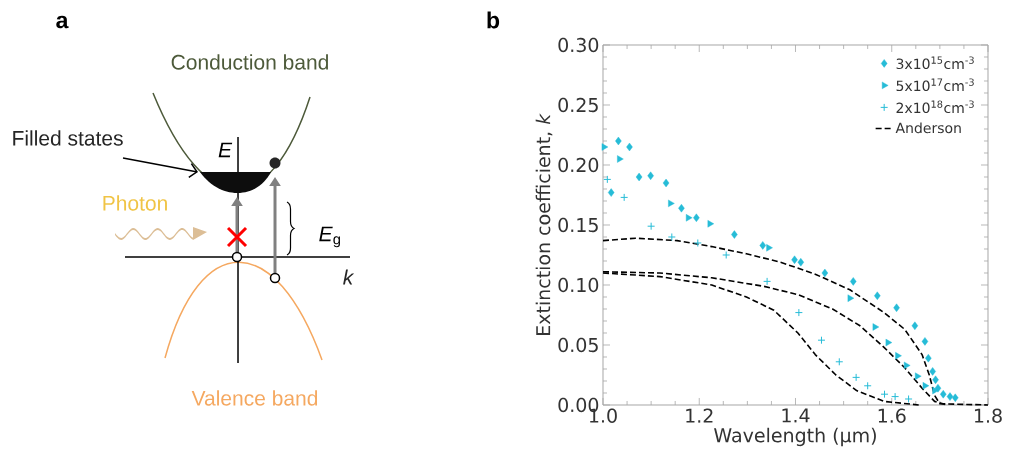 The height and width of the screenshot is (476, 1013). I want to click on legend-label: Anderson, so click(928, 128).